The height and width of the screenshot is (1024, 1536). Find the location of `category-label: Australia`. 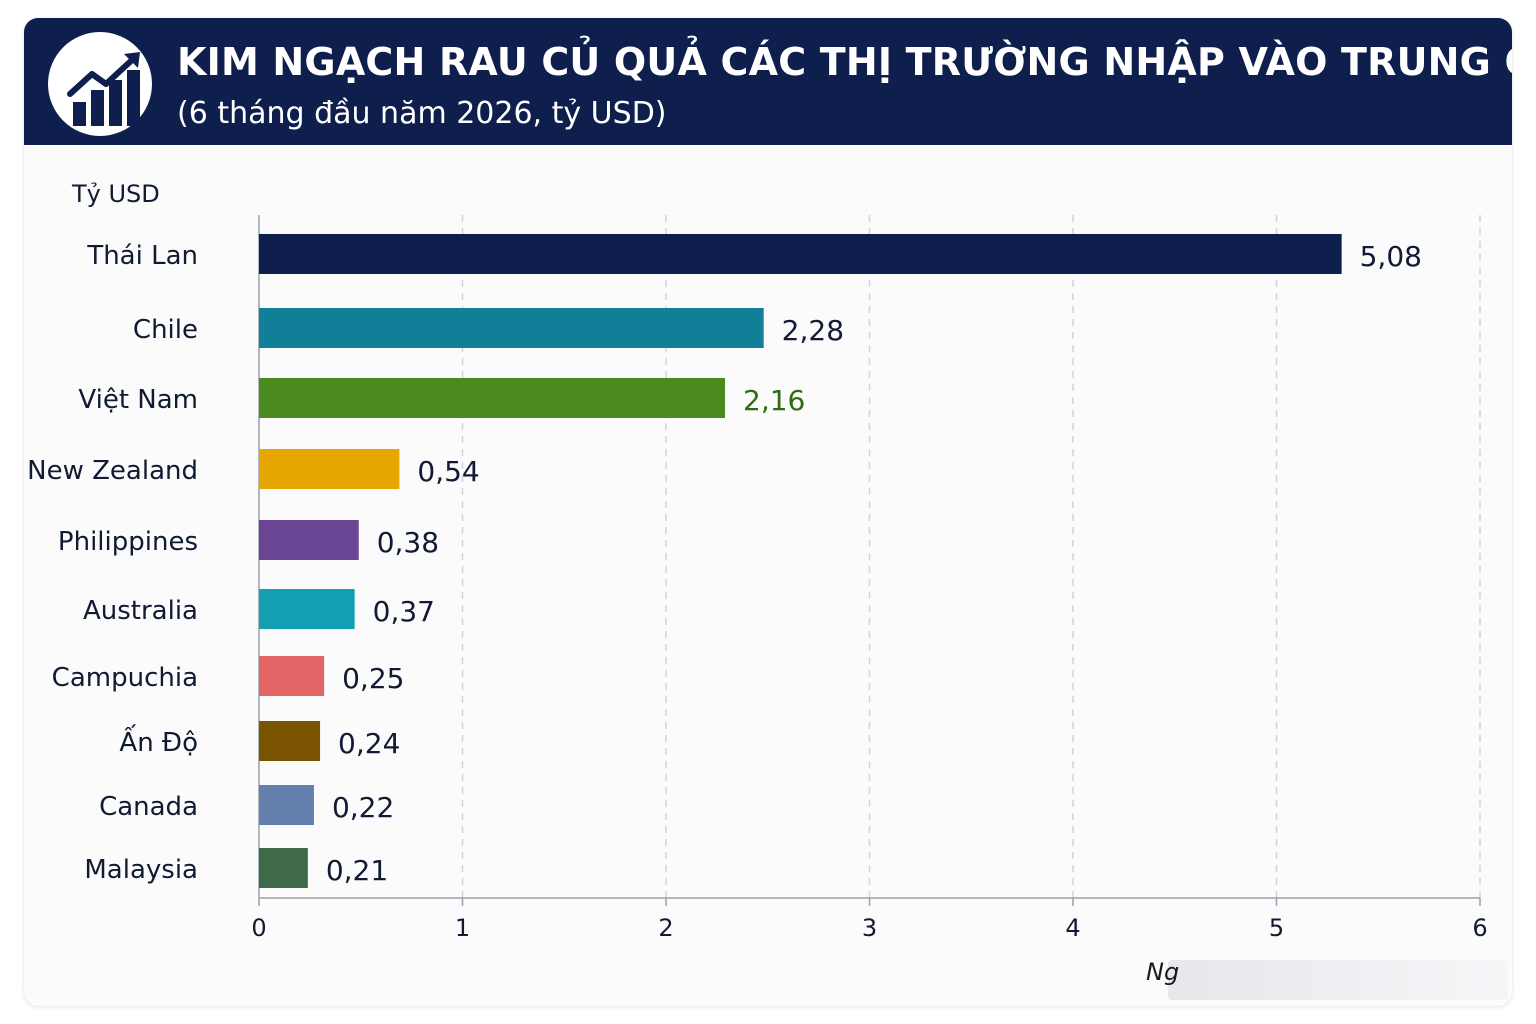

category-label: Australia is located at coordinates (140, 611).